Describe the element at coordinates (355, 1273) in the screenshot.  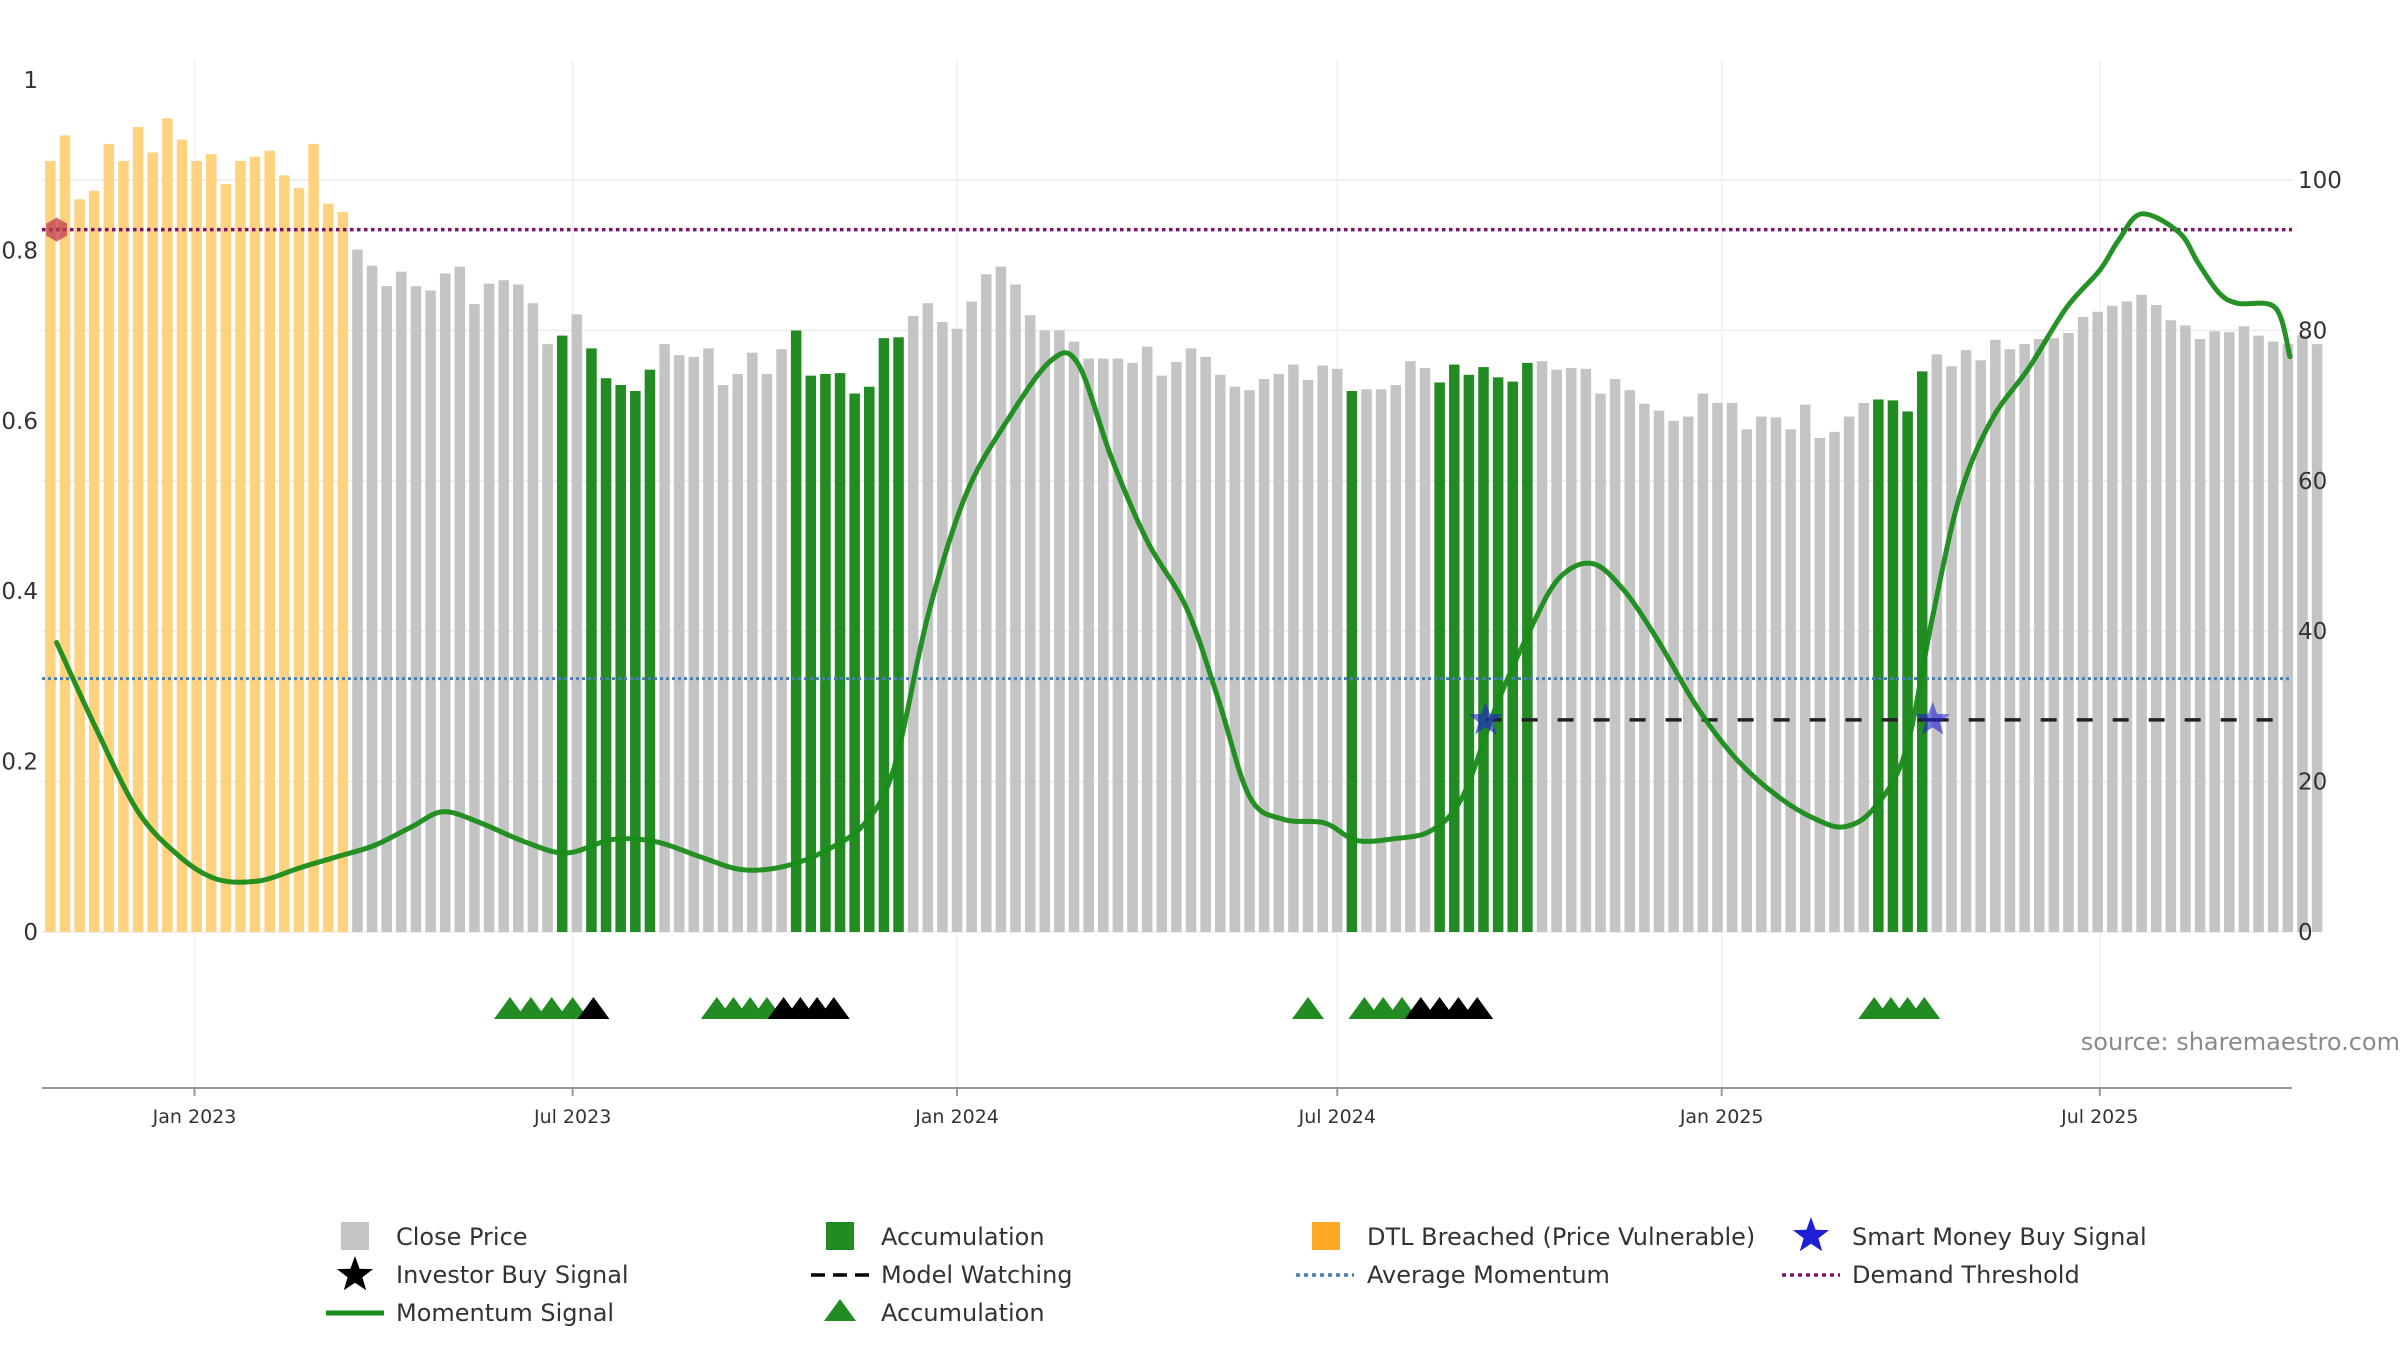
I see `legend-investor-star-icon` at that location.